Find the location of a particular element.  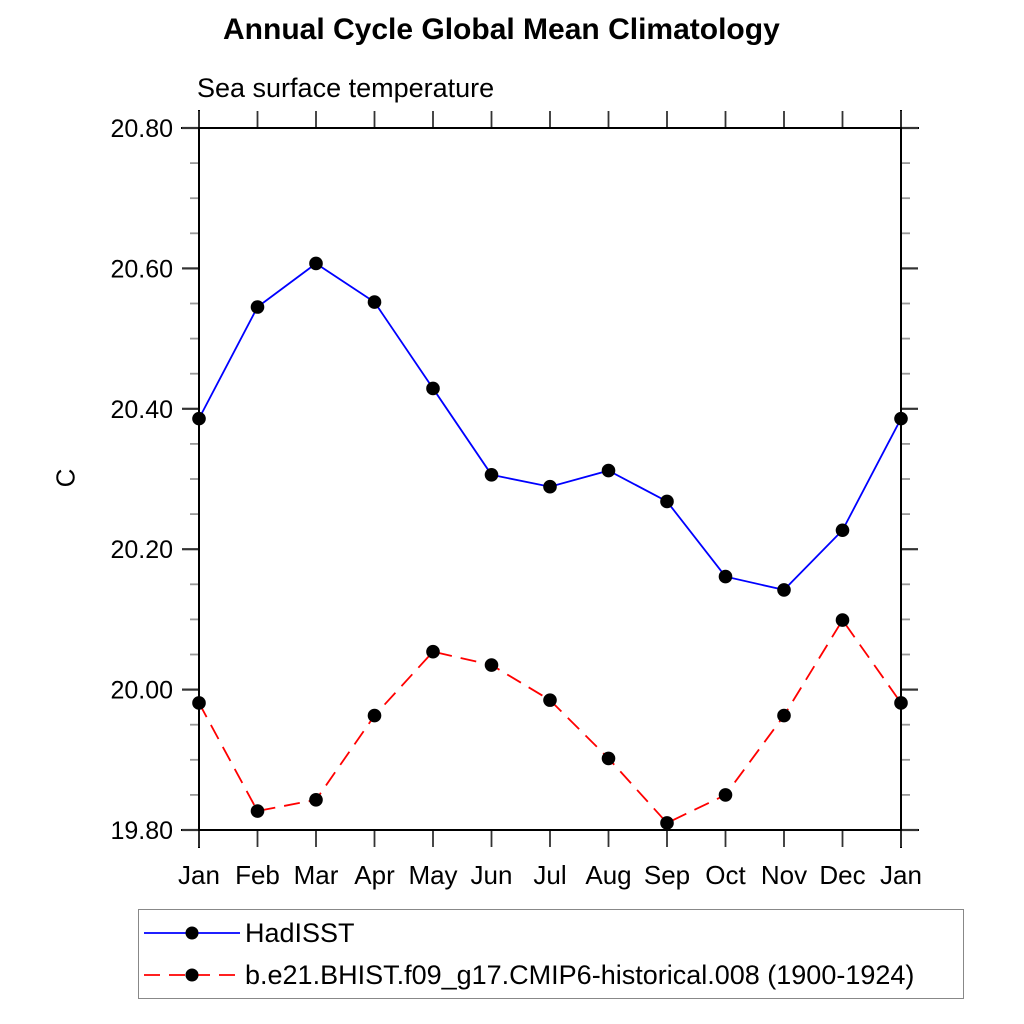

x-tick-label: Jul is located at coordinates (549, 875).